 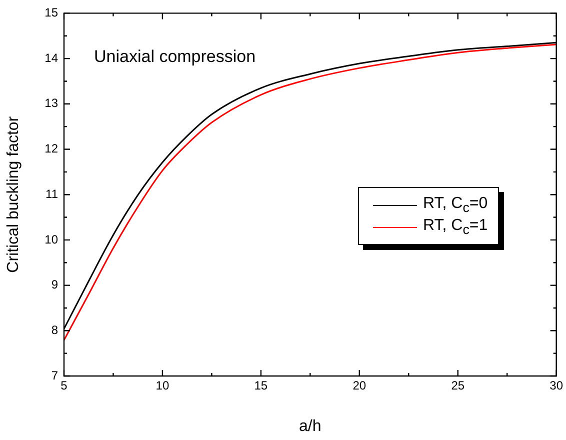 I want to click on annotation: Uniaxial compression, so click(x=175, y=56).